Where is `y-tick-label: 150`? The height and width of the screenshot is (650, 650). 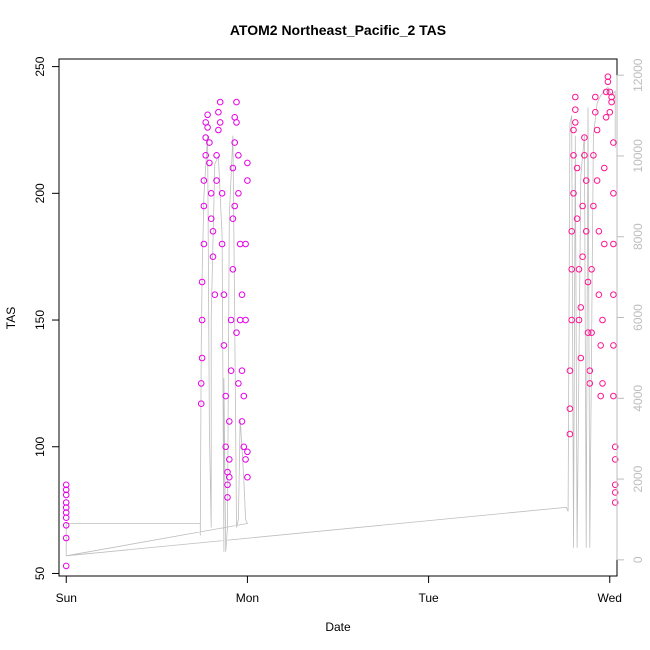 y-tick-label: 150 is located at coordinates (40, 320).